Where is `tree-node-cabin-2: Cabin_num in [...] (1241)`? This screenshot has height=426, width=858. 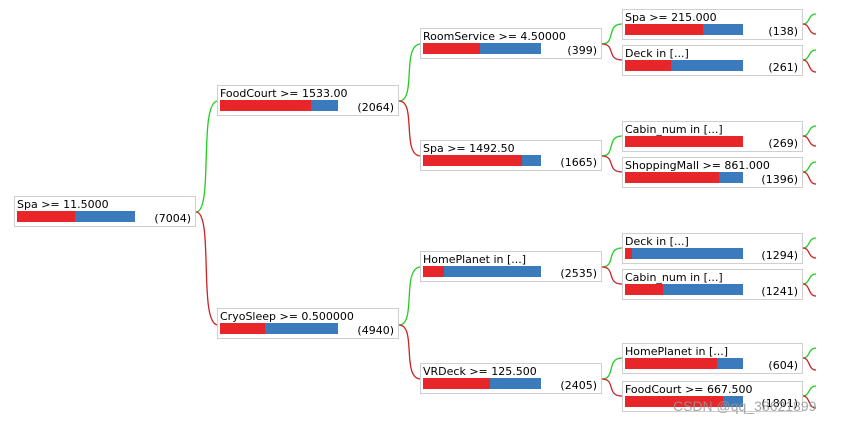 tree-node-cabin-2: Cabin_num in [...] (1241) is located at coordinates (712, 284).